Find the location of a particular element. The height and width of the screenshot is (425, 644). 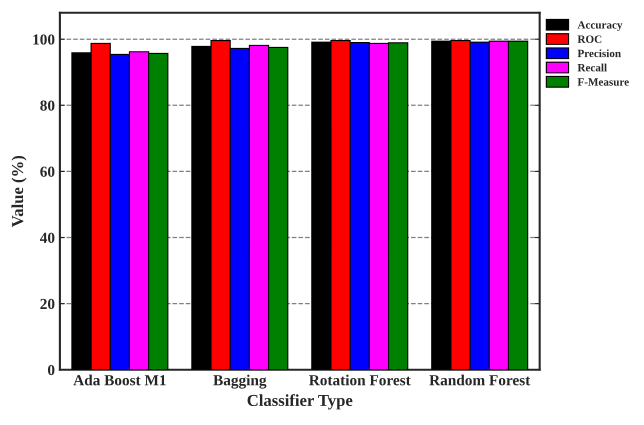

legend-label: Recall is located at coordinates (592, 68).